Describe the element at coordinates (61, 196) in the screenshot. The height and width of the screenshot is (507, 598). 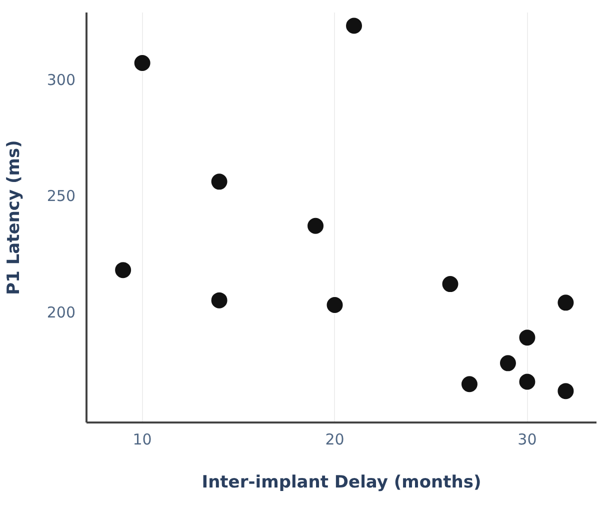
I see `y-tick-label: 250` at that location.